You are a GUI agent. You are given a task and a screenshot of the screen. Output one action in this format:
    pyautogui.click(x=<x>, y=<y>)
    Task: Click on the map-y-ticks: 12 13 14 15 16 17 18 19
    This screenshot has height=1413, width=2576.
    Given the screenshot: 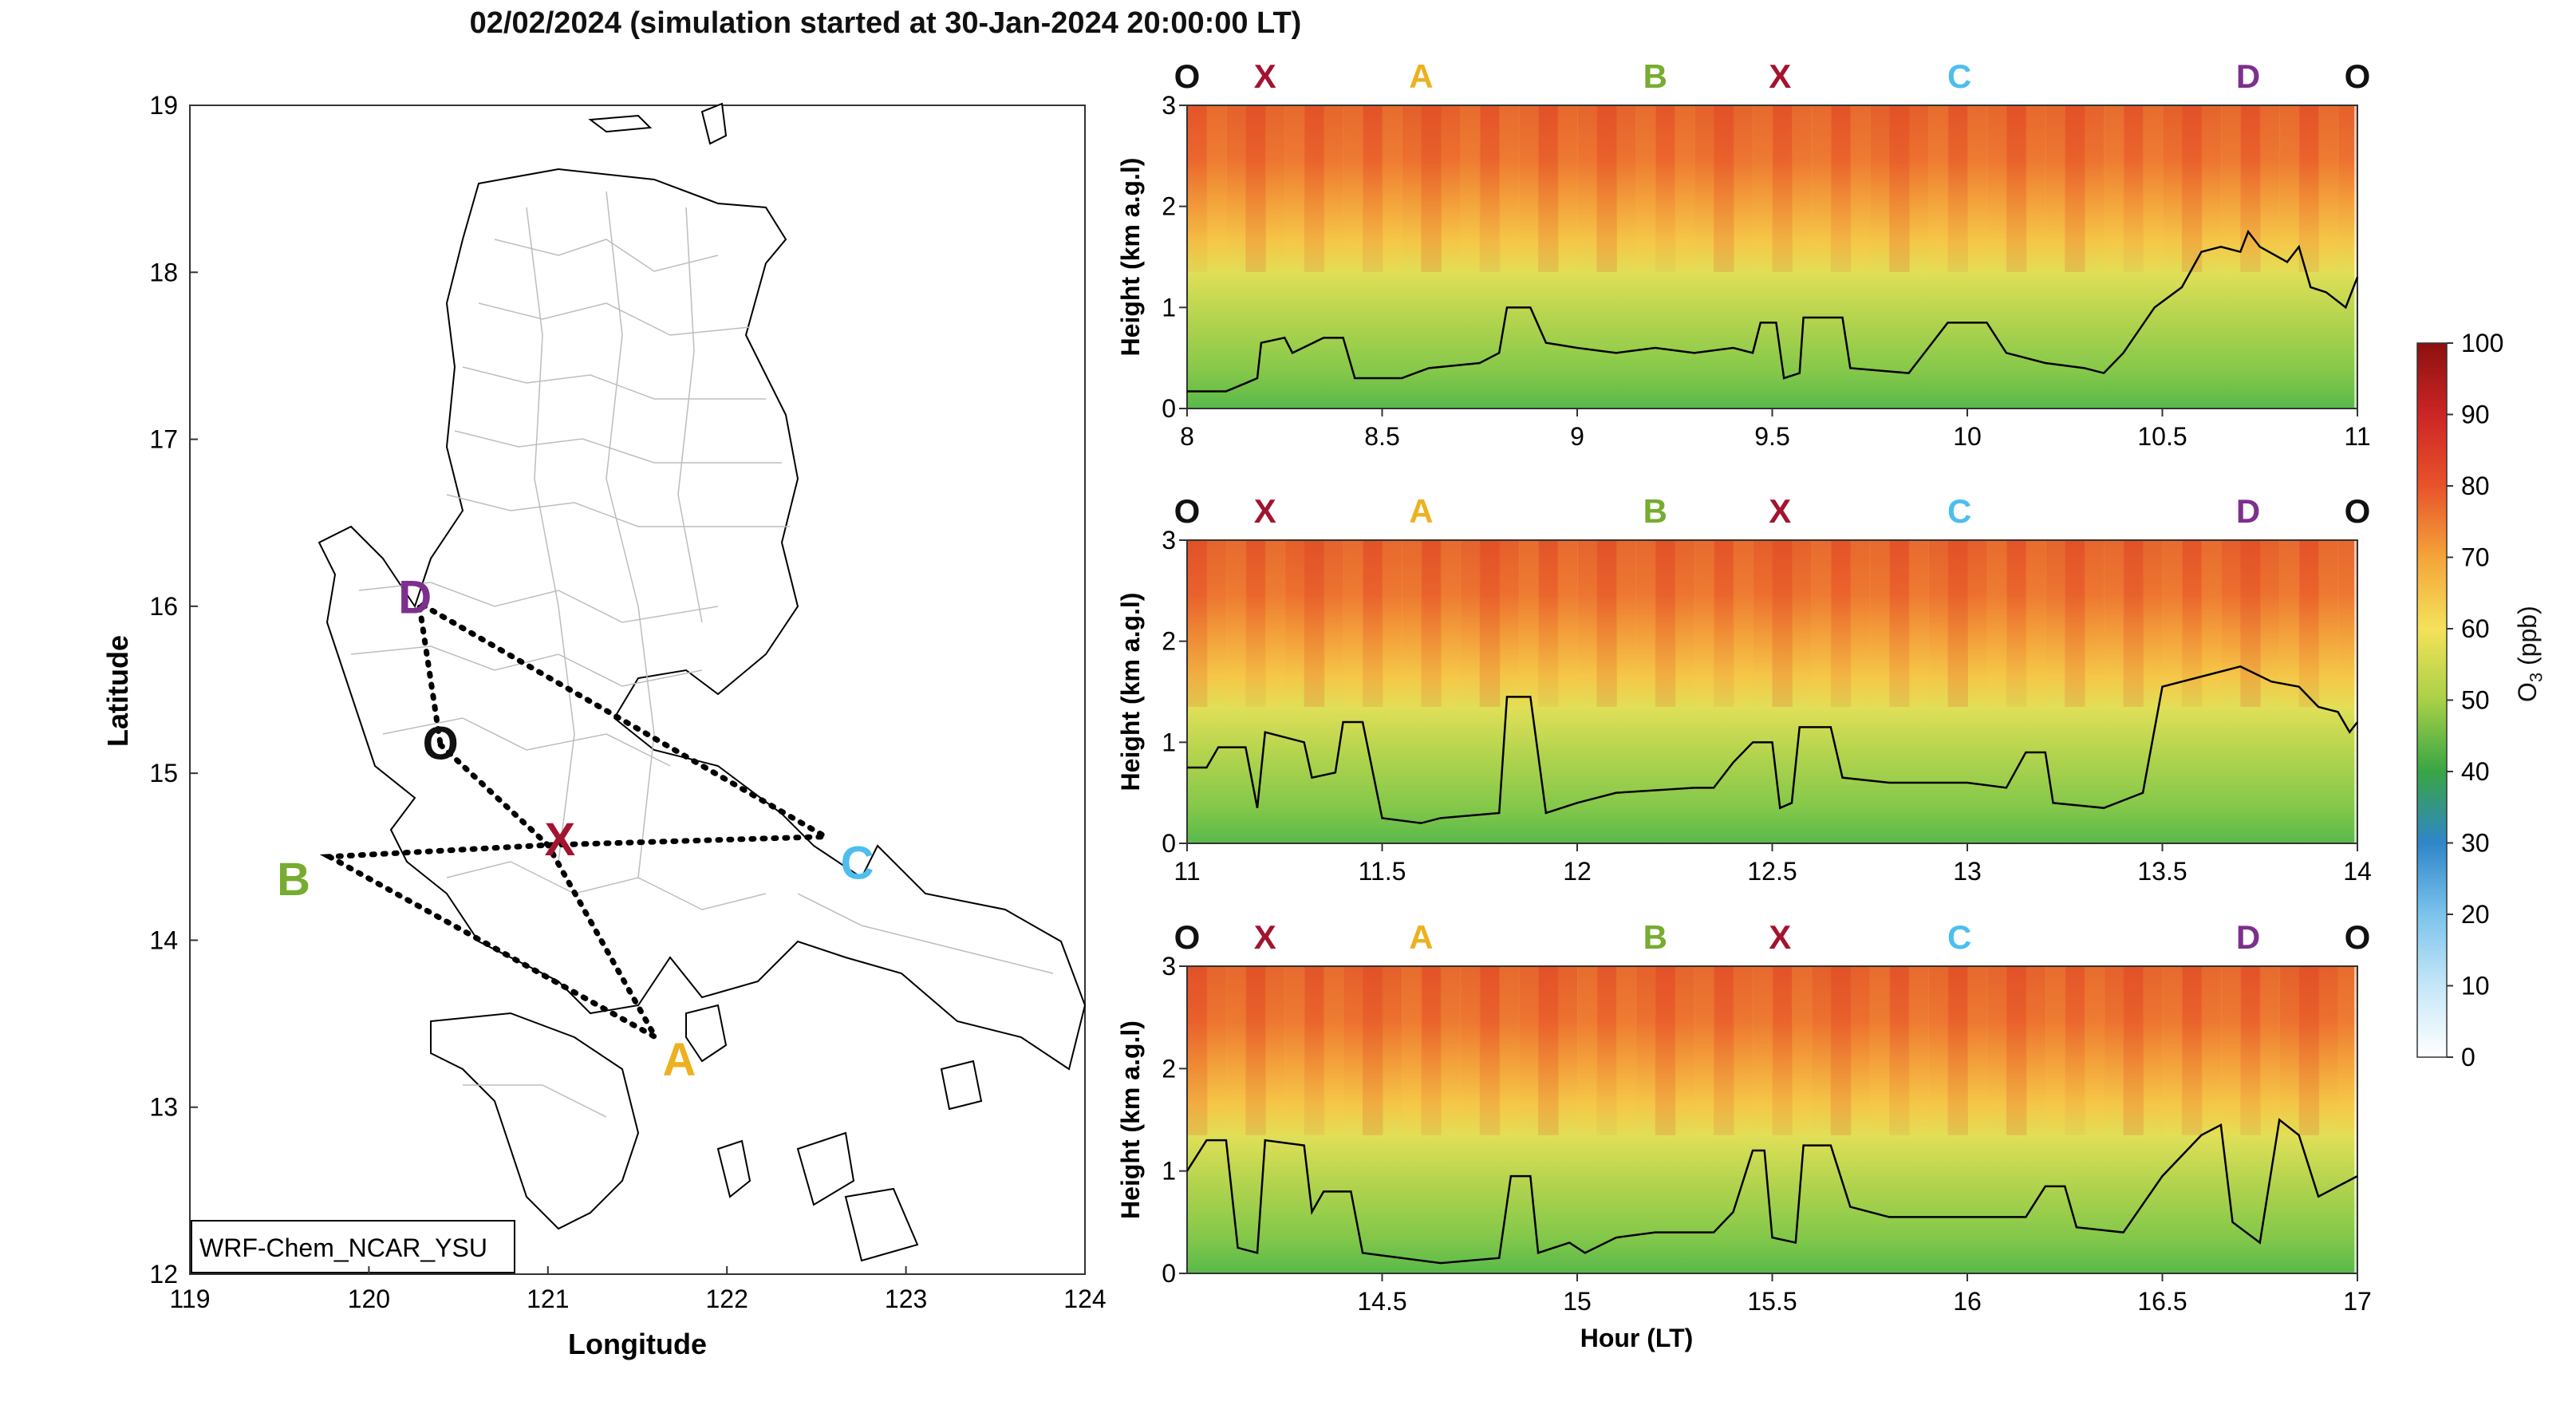 What is the action you would take?
    pyautogui.click(x=173, y=690)
    